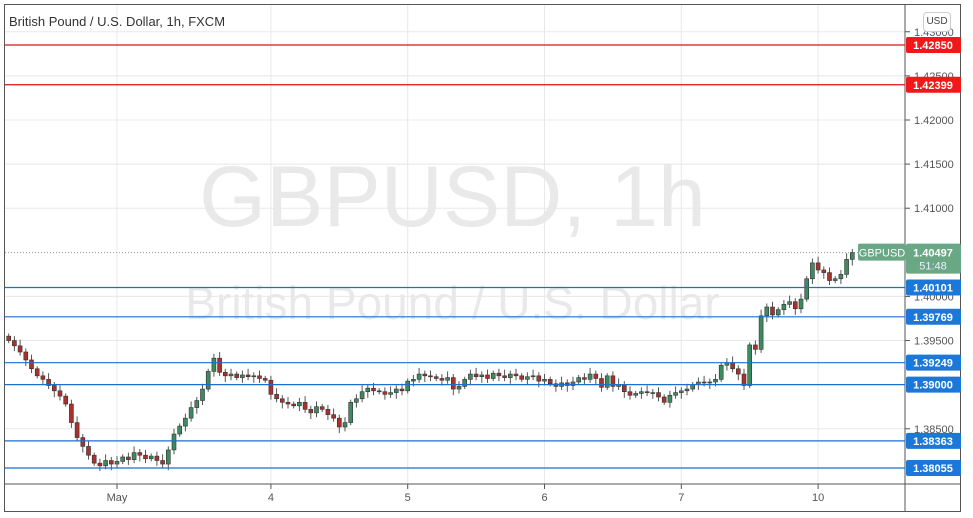 Image resolution: width=973 pixels, height=518 pixels. What do you see at coordinates (117, 21) in the screenshot?
I see `chart-title: British Pound / U.S. Dollar, 1h, FXCM` at bounding box center [117, 21].